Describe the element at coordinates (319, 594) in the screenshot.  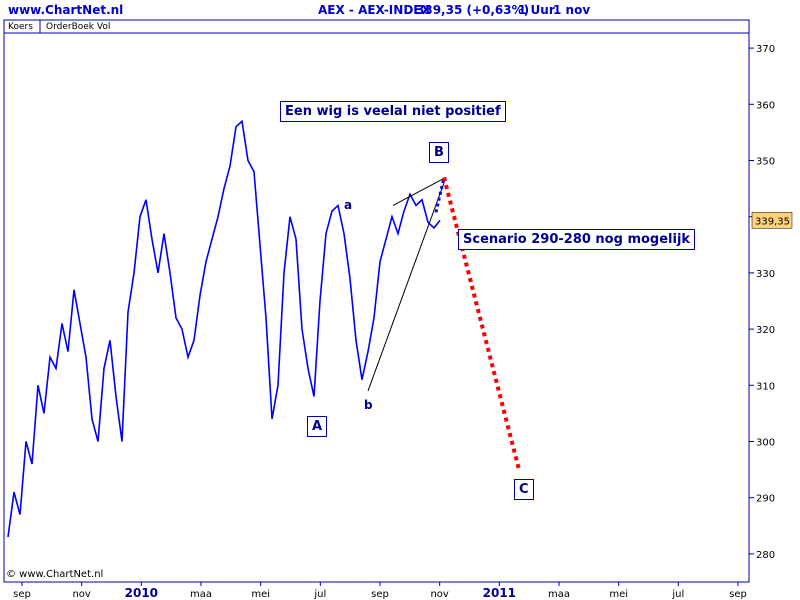
I see `x-tick-label-5: jul` at that location.